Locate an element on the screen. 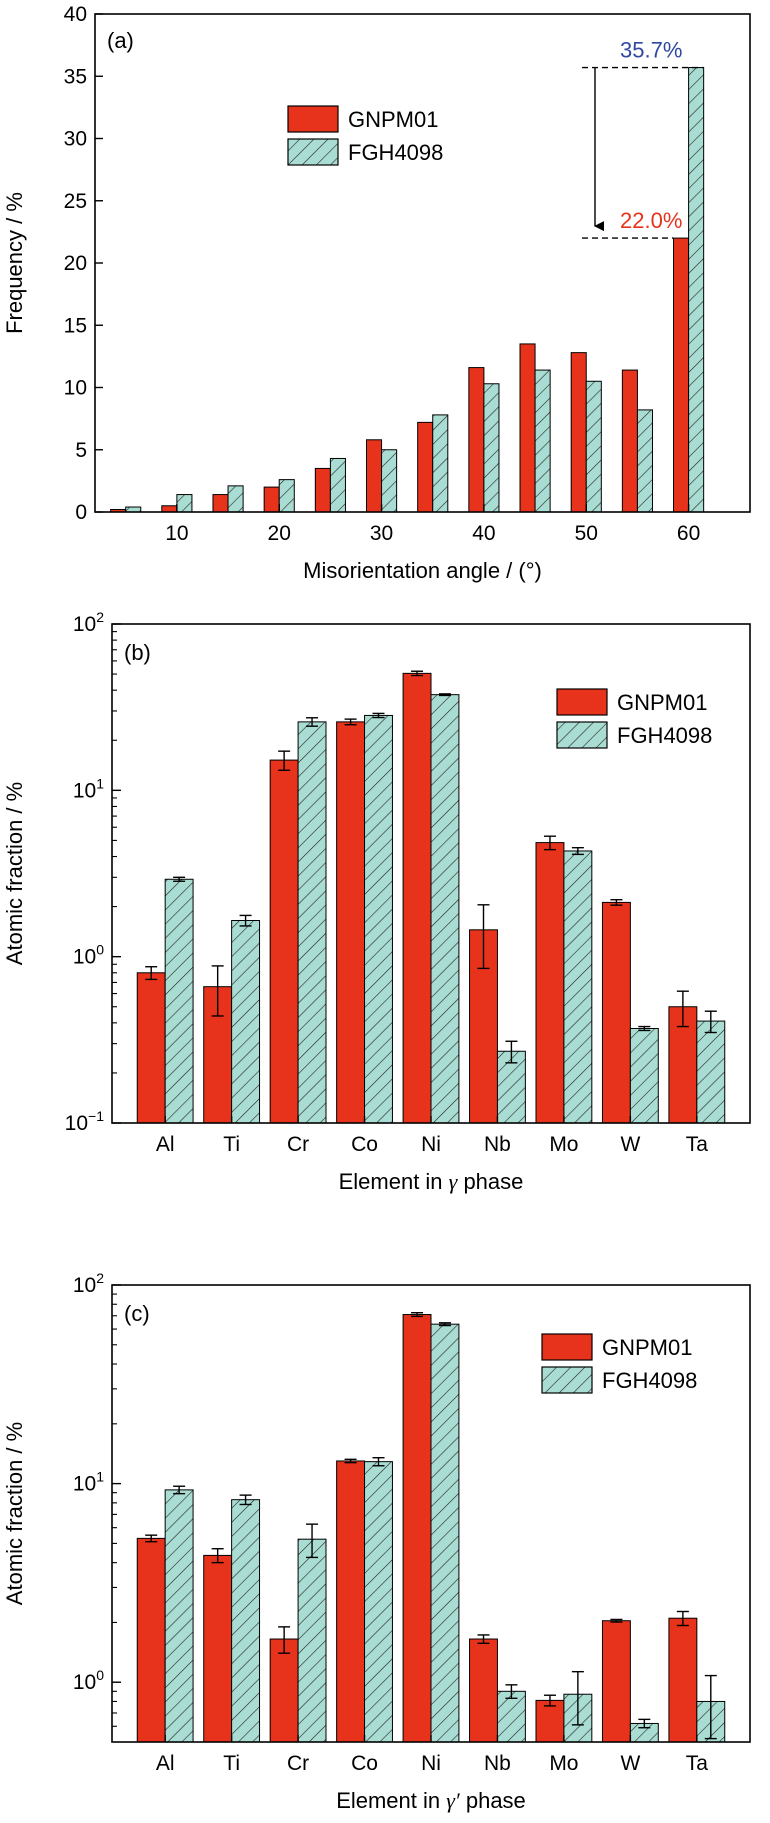 This screenshot has height=1823, width=770. y-tick-label: 30 is located at coordinates (75, 139).